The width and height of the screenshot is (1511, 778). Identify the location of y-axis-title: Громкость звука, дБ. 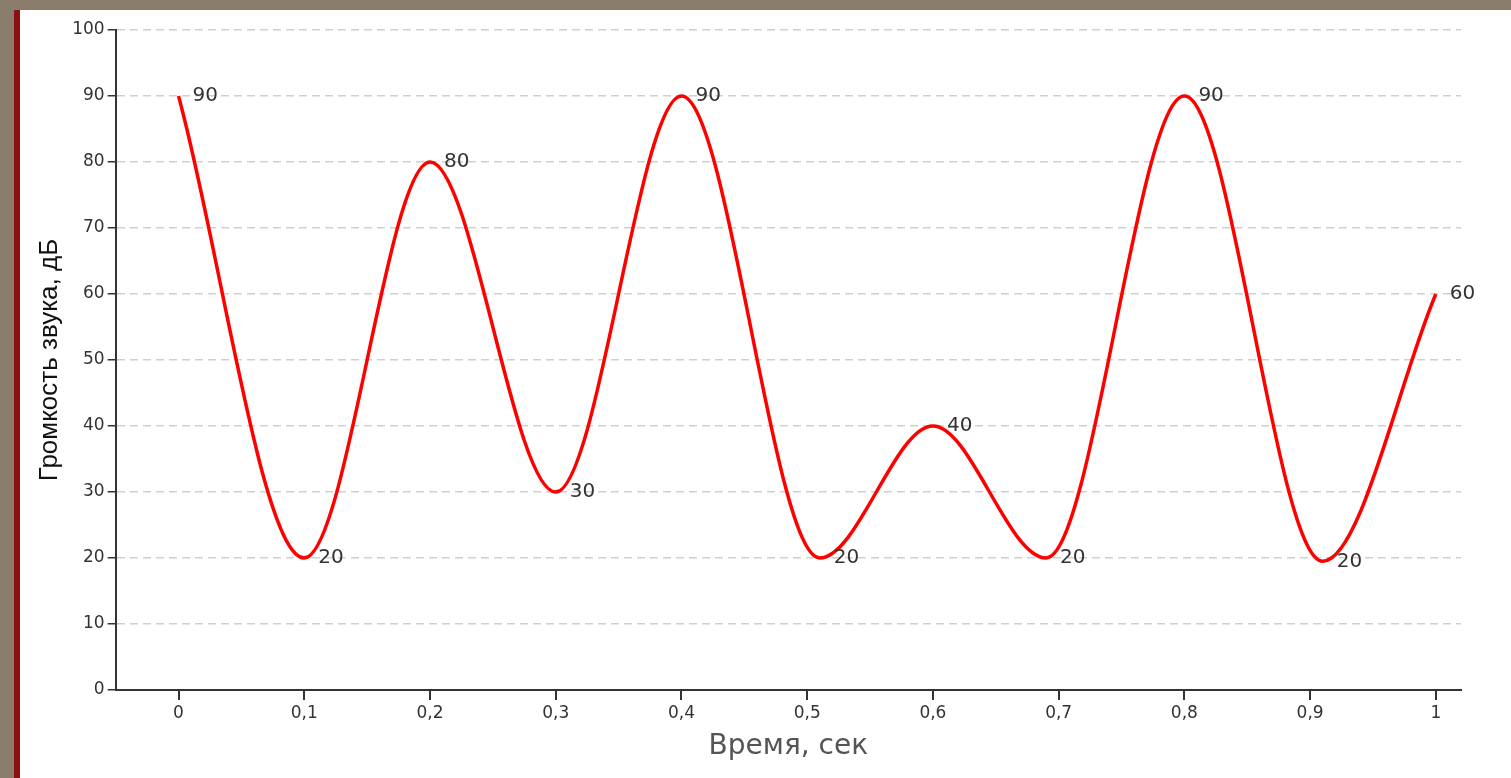
(47, 360).